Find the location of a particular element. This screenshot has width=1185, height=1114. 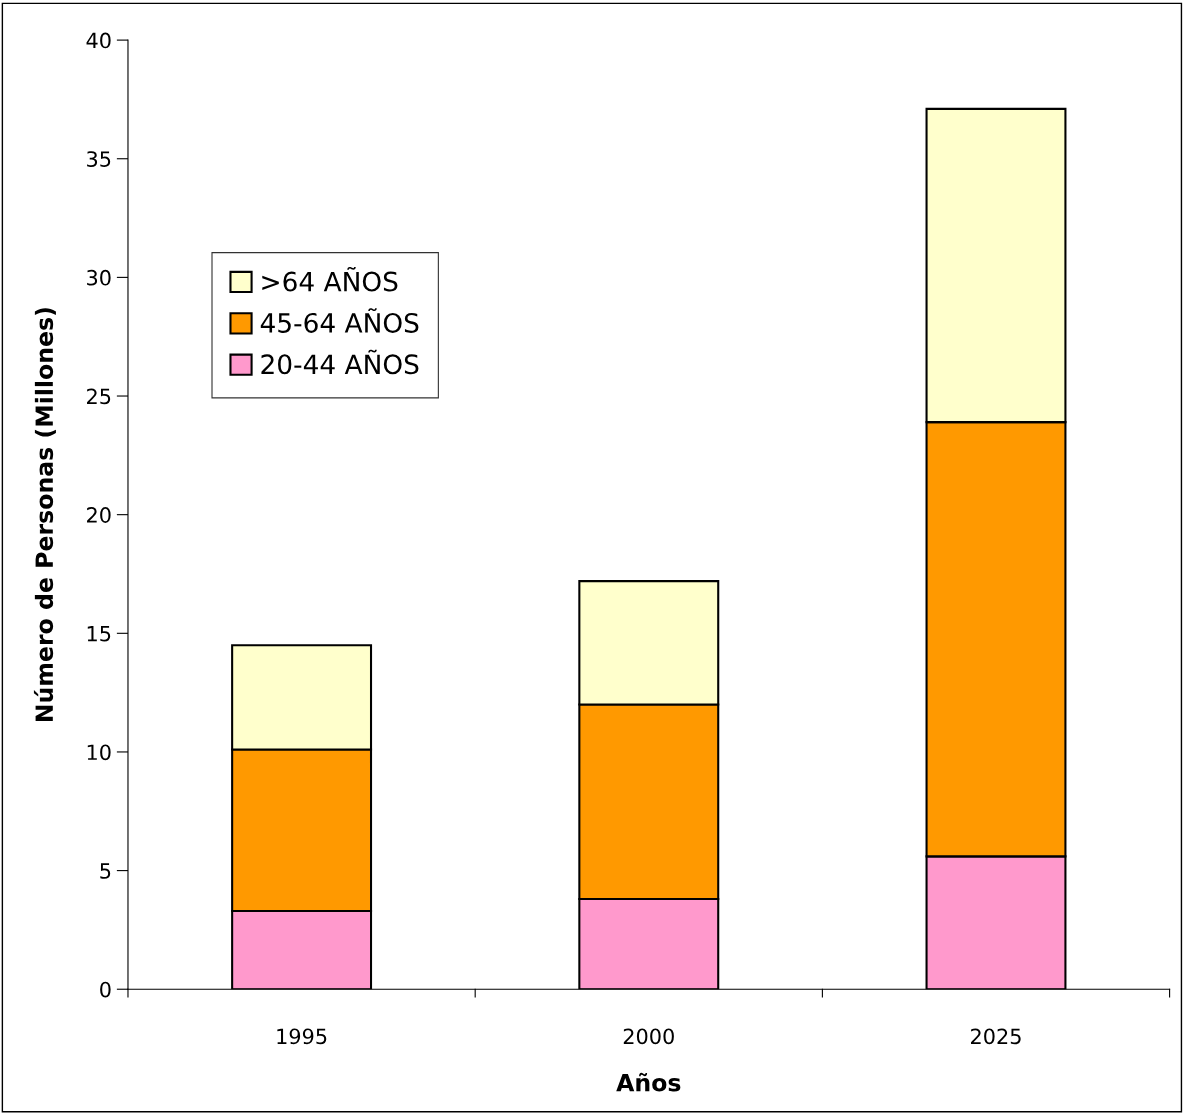

y-tick-label: 20 is located at coordinates (99, 515).